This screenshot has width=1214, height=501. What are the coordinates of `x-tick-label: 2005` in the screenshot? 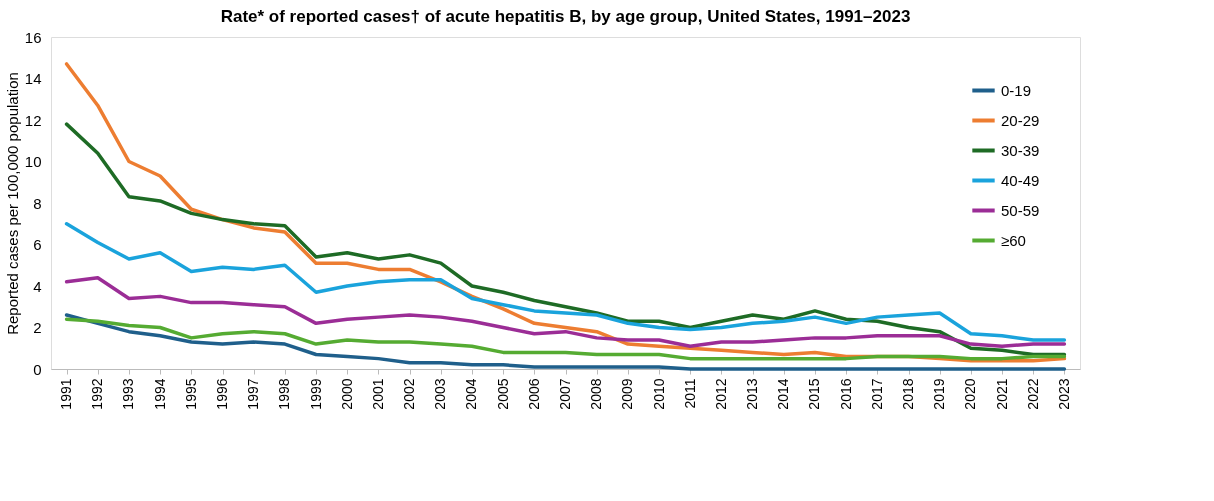 It's located at (502, 394).